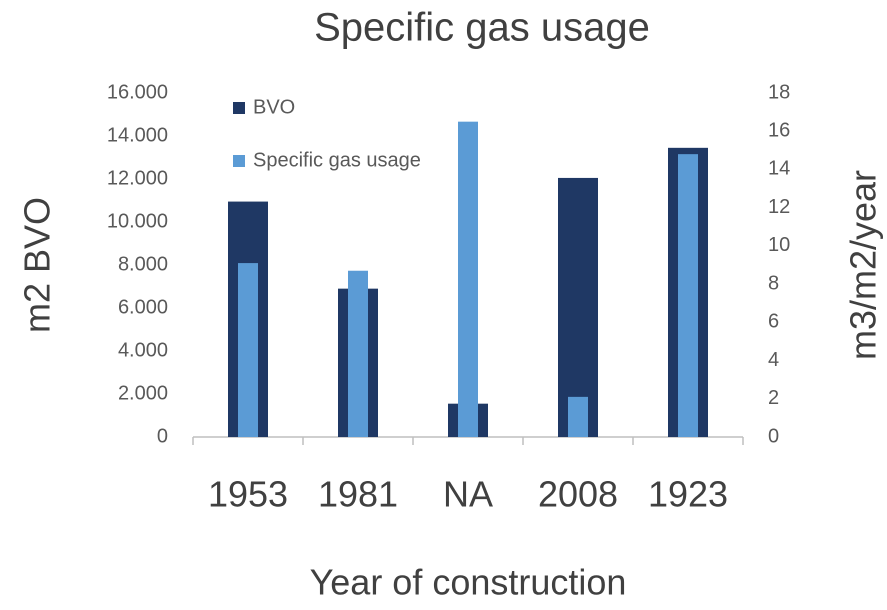  Describe the element at coordinates (137, 92) in the screenshot. I see `y-tick-label: 16.000` at that location.